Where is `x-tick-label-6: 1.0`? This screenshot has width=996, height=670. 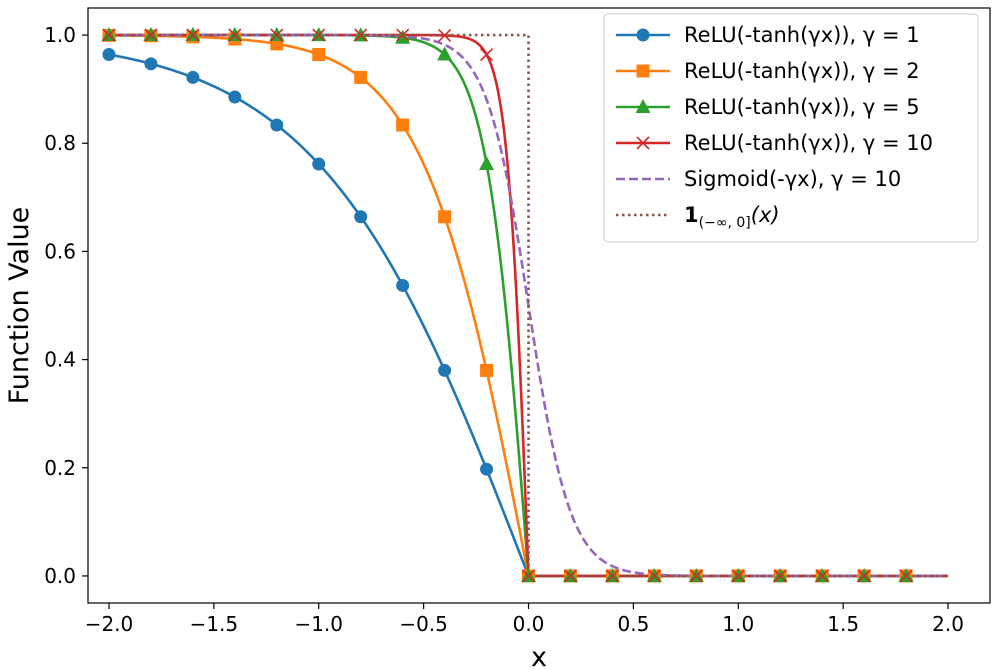
x-tick-label-6: 1.0 is located at coordinates (738, 624).